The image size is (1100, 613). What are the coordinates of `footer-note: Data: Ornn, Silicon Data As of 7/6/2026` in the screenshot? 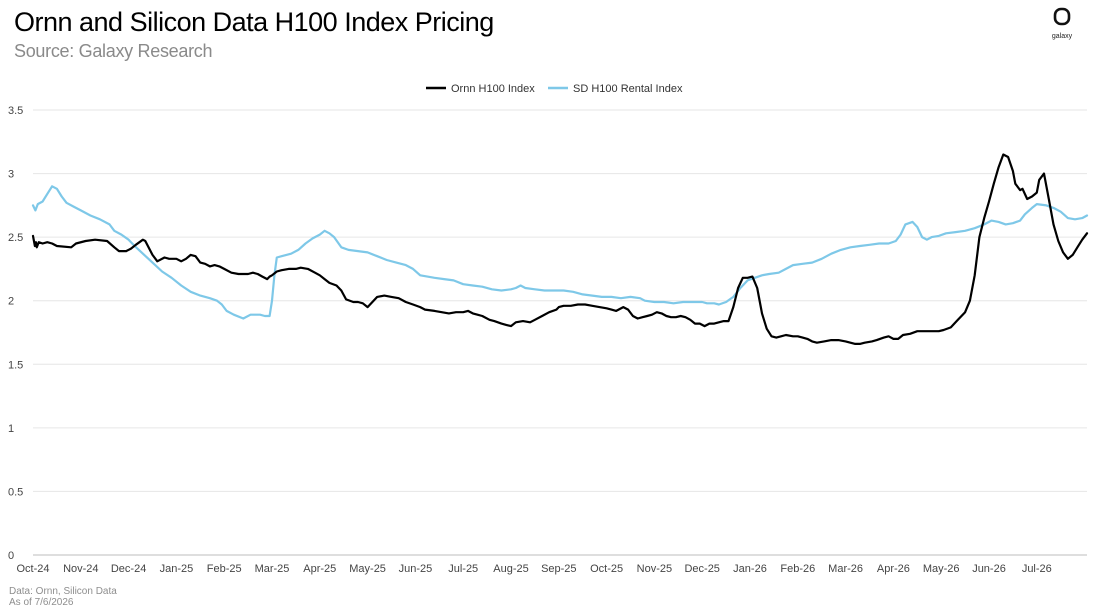 It's located at (63, 597).